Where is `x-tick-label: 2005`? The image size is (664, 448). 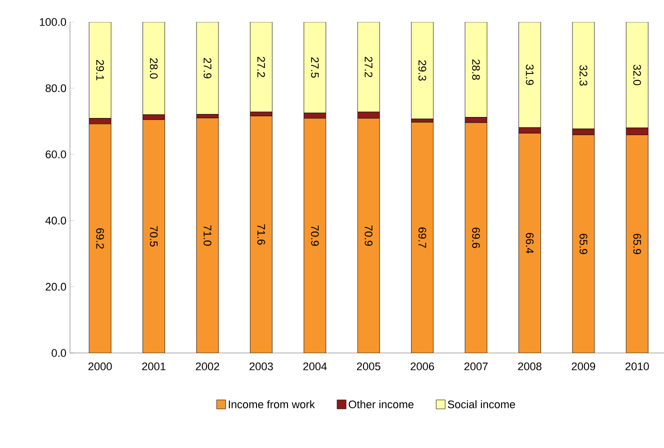 x-tick-label: 2005 is located at coordinates (368, 366).